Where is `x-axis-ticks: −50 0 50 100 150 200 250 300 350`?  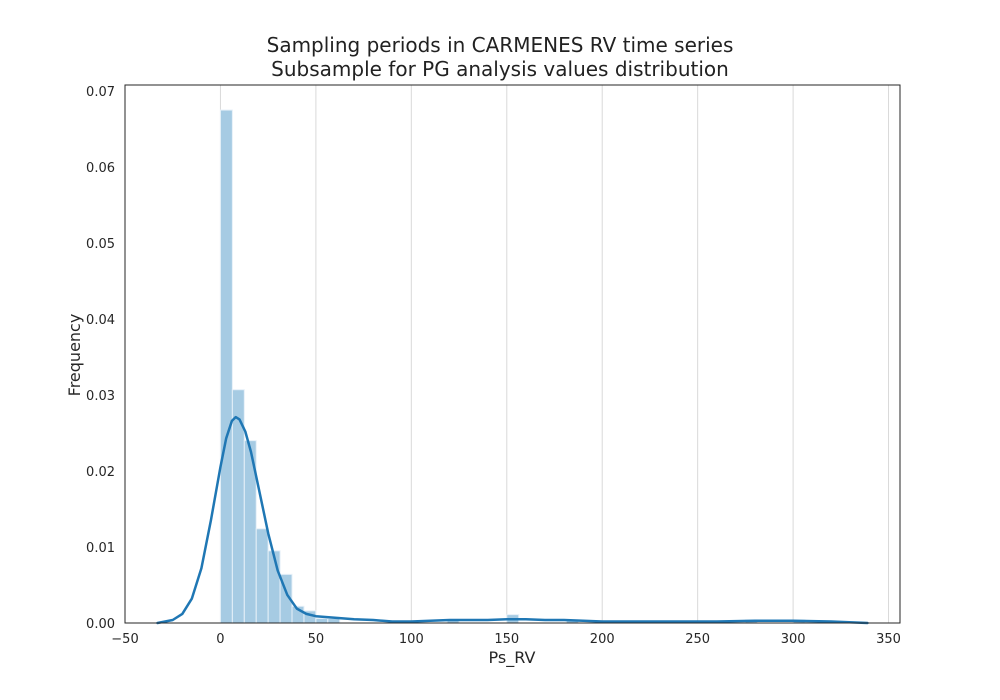
x-axis-ticks: −50 0 50 100 150 200 250 300 350 is located at coordinates (506, 639).